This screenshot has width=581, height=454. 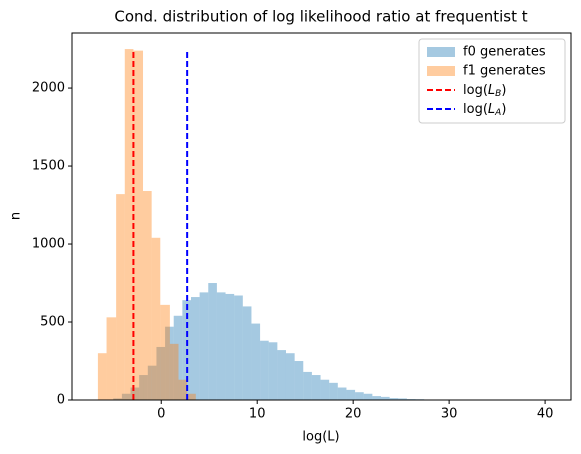 I want to click on y-tick-label: 0, so click(x=61, y=400).